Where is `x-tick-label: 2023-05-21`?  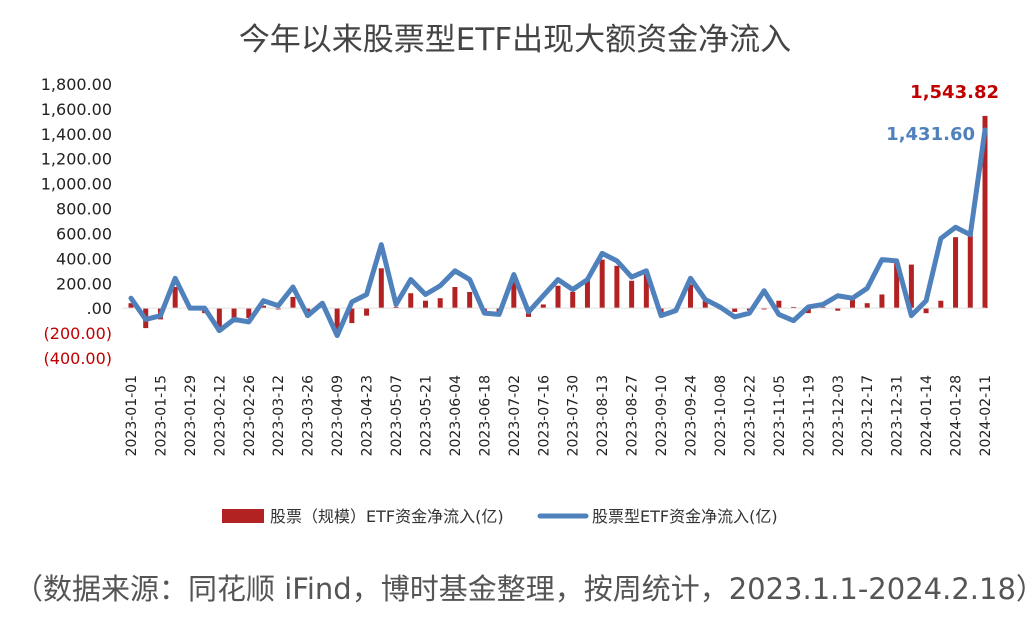
x-tick-label: 2023-05-21 is located at coordinates (426, 415).